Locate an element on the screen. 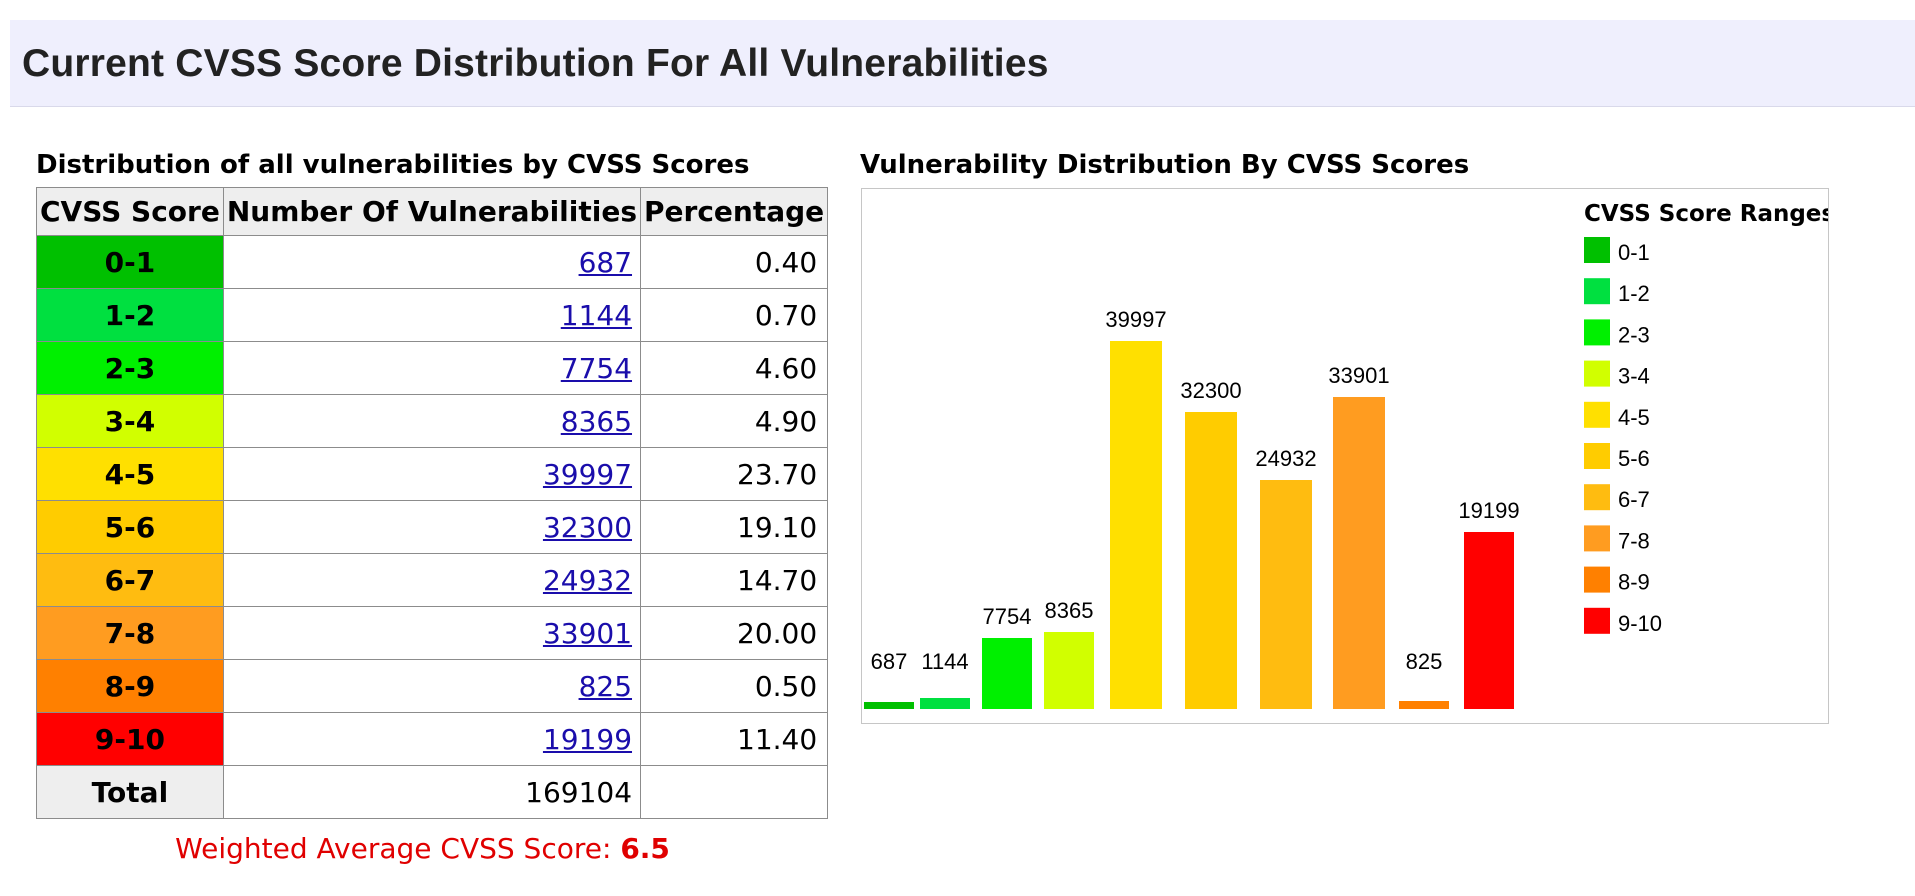 The image size is (1915, 896). vulnerability-count-link: 32300 is located at coordinates (587, 527).